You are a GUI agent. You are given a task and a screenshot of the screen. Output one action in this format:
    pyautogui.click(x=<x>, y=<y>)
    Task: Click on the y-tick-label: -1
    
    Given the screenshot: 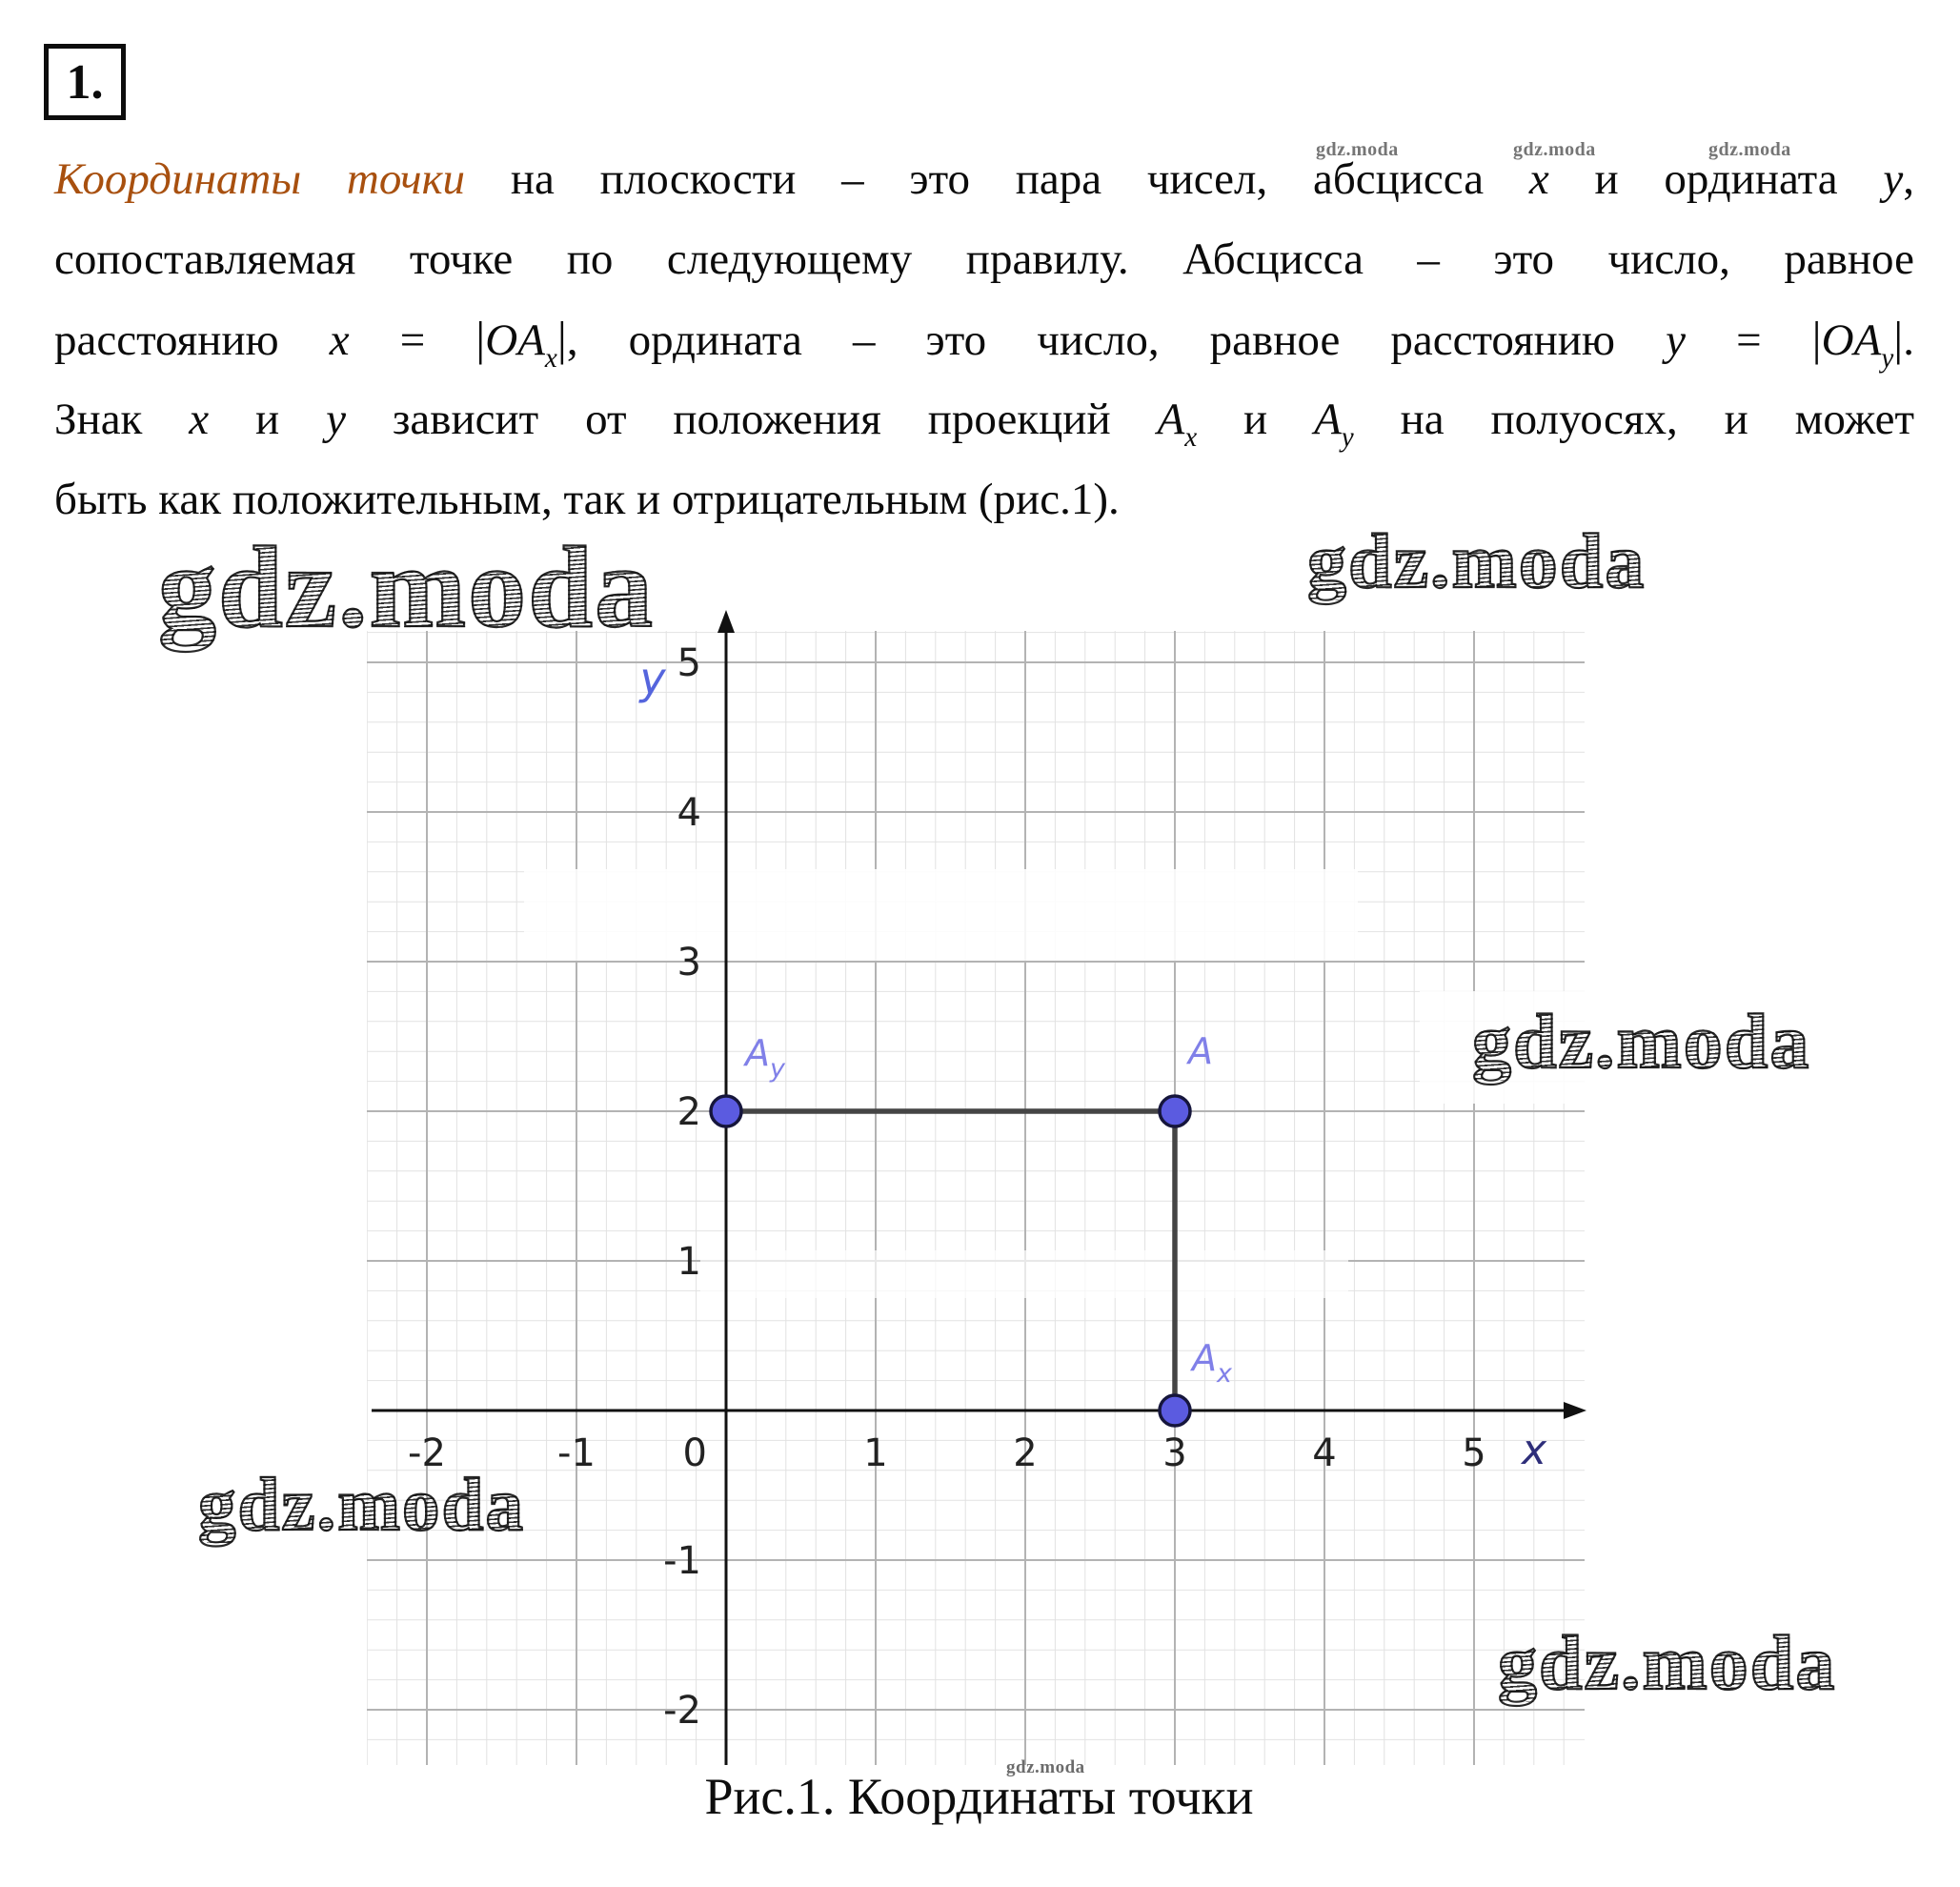 What is the action you would take?
    pyautogui.click(x=682, y=1561)
    